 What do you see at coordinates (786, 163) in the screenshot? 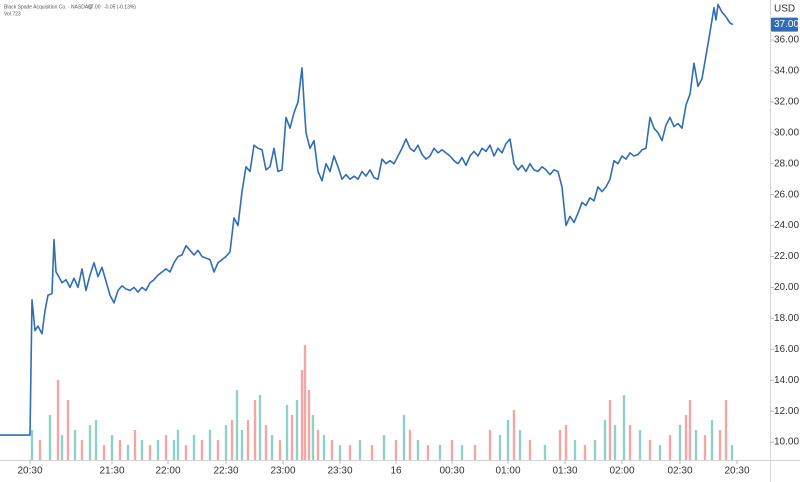
I see `y-tick-label: 28.00` at bounding box center [786, 163].